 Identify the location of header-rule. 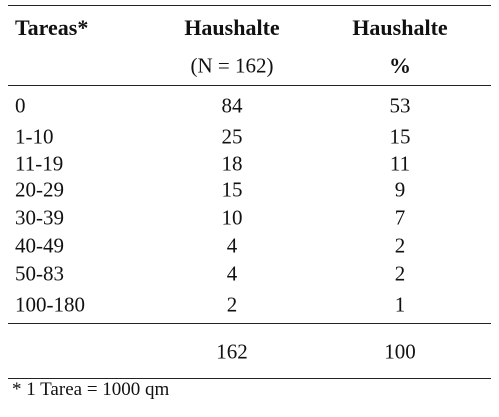
(249, 85).